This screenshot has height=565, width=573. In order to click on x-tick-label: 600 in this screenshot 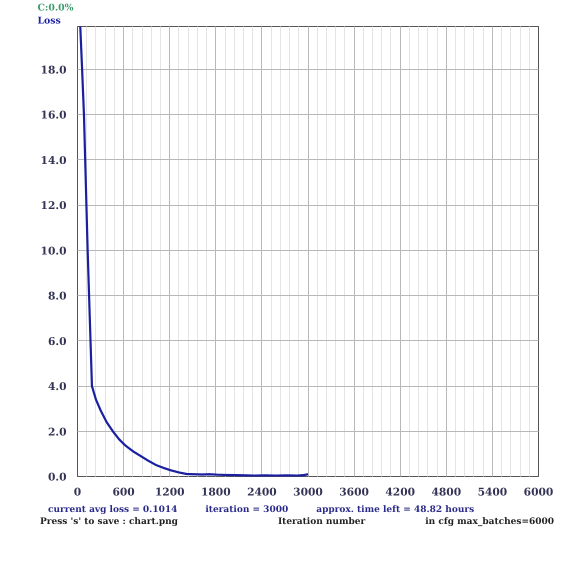, I will do `click(123, 492)`.